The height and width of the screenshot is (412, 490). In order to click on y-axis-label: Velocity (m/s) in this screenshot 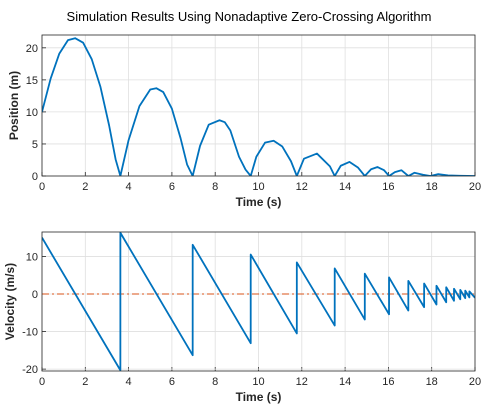, I will do `click(10, 301)`.